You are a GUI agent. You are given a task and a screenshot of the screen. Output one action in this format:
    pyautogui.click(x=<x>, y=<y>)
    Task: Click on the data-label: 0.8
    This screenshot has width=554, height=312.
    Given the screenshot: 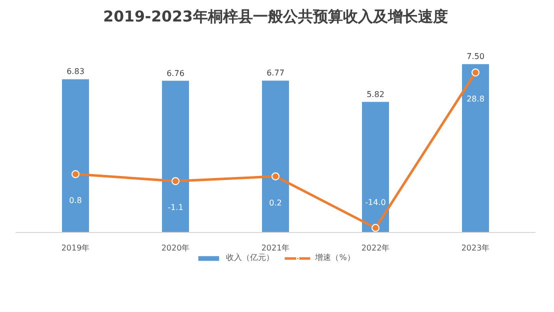 What is the action you would take?
    pyautogui.click(x=75, y=201)
    